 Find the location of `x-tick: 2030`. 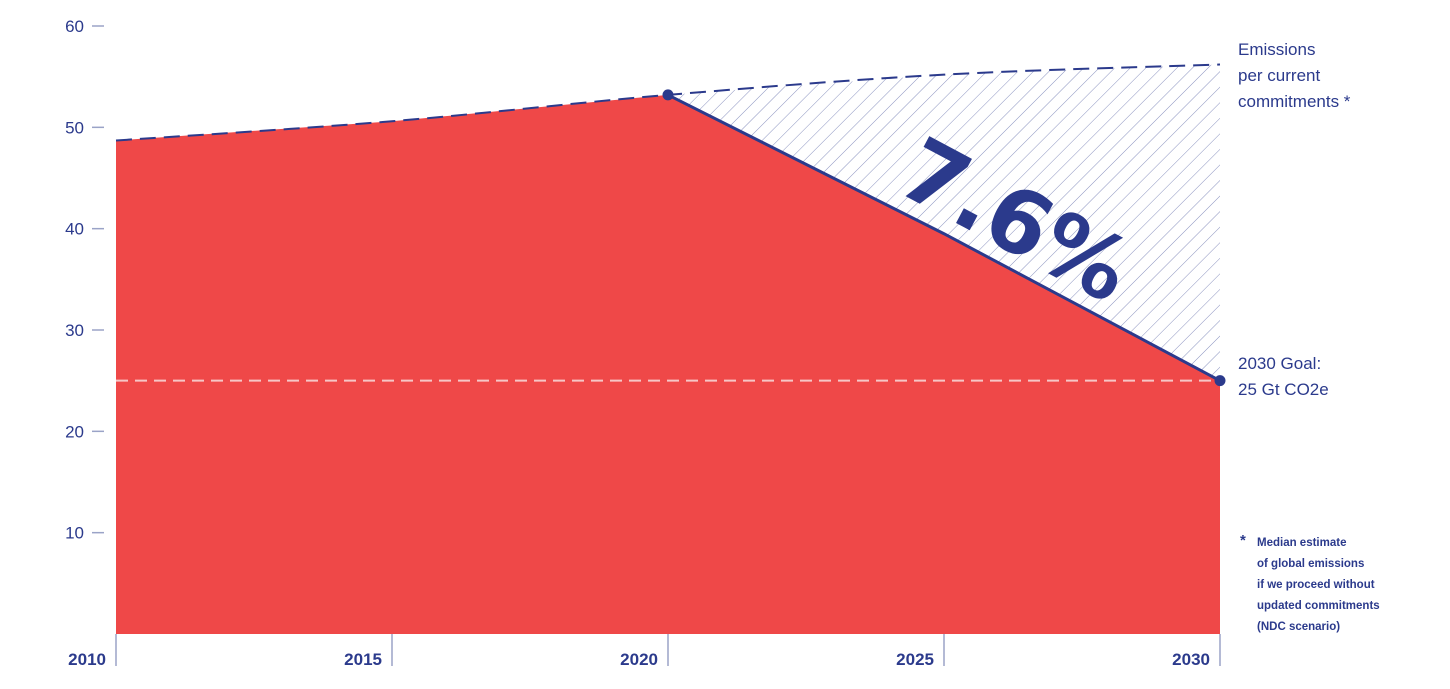

x-tick: 2030 is located at coordinates (1196, 651).